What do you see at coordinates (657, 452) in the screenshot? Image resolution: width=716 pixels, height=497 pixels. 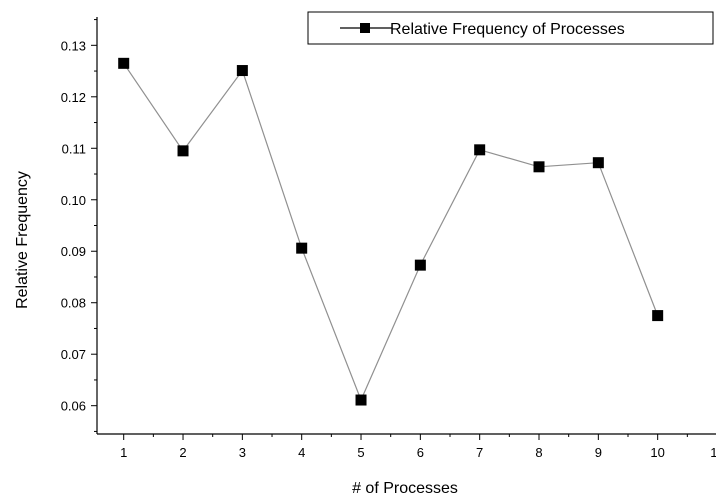 I see `x-tick-label: 10` at bounding box center [657, 452].